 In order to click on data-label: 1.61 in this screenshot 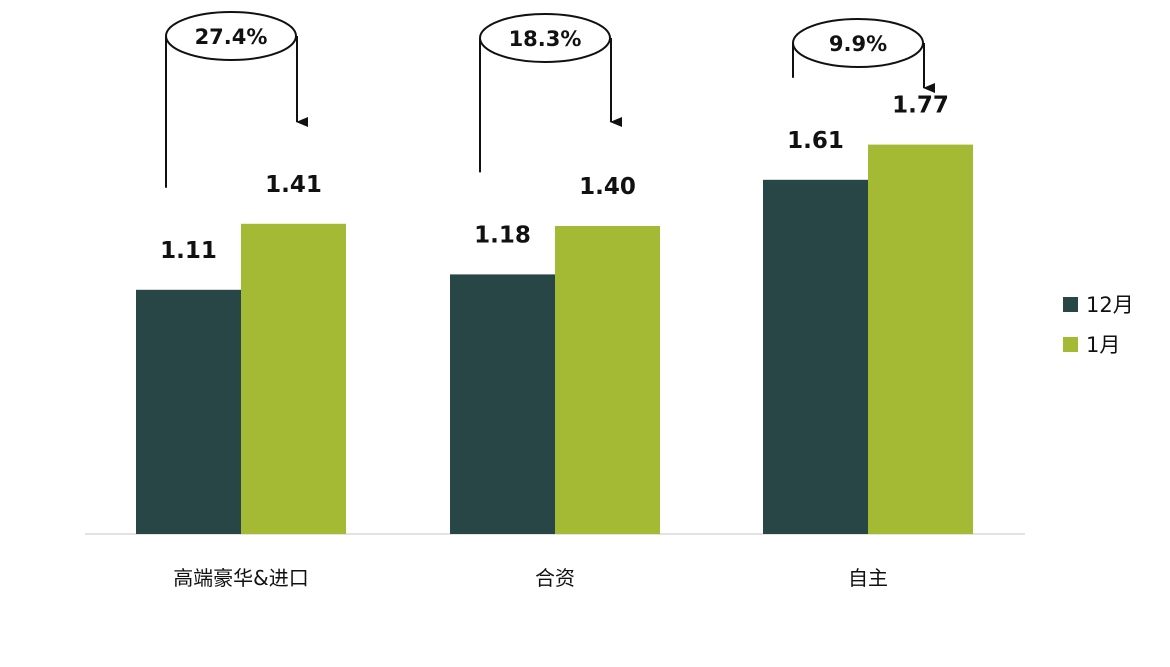, I will do `click(815, 141)`.